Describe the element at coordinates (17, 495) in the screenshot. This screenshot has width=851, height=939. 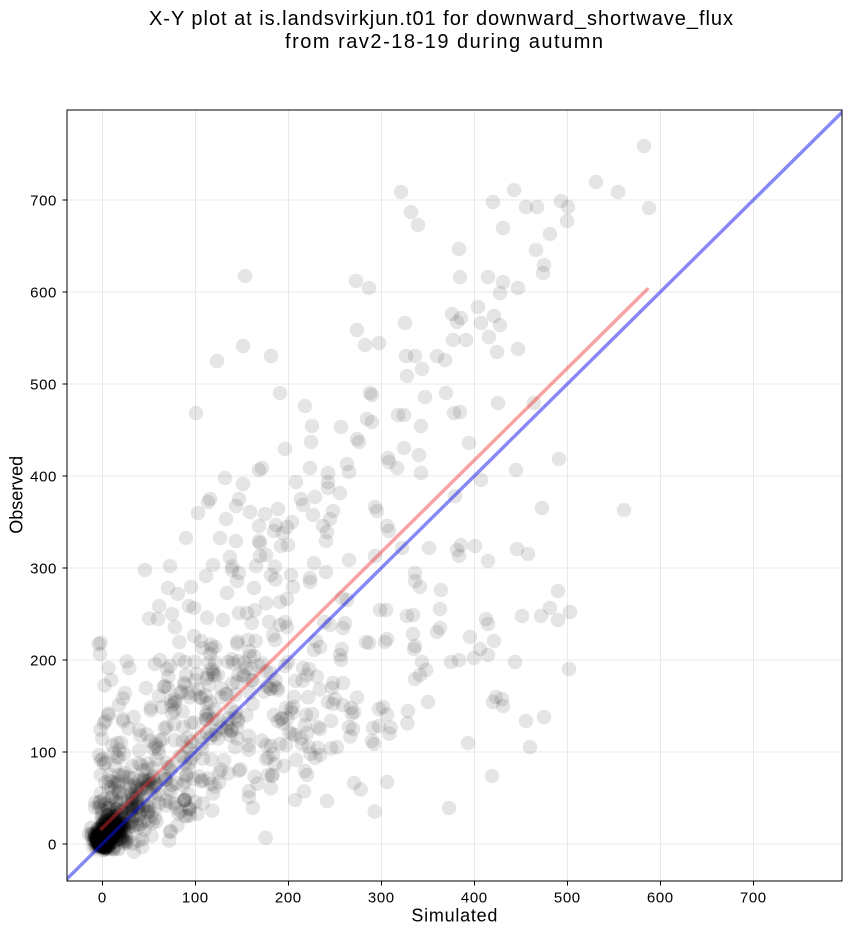
I see `svg-text: Observed` at that location.